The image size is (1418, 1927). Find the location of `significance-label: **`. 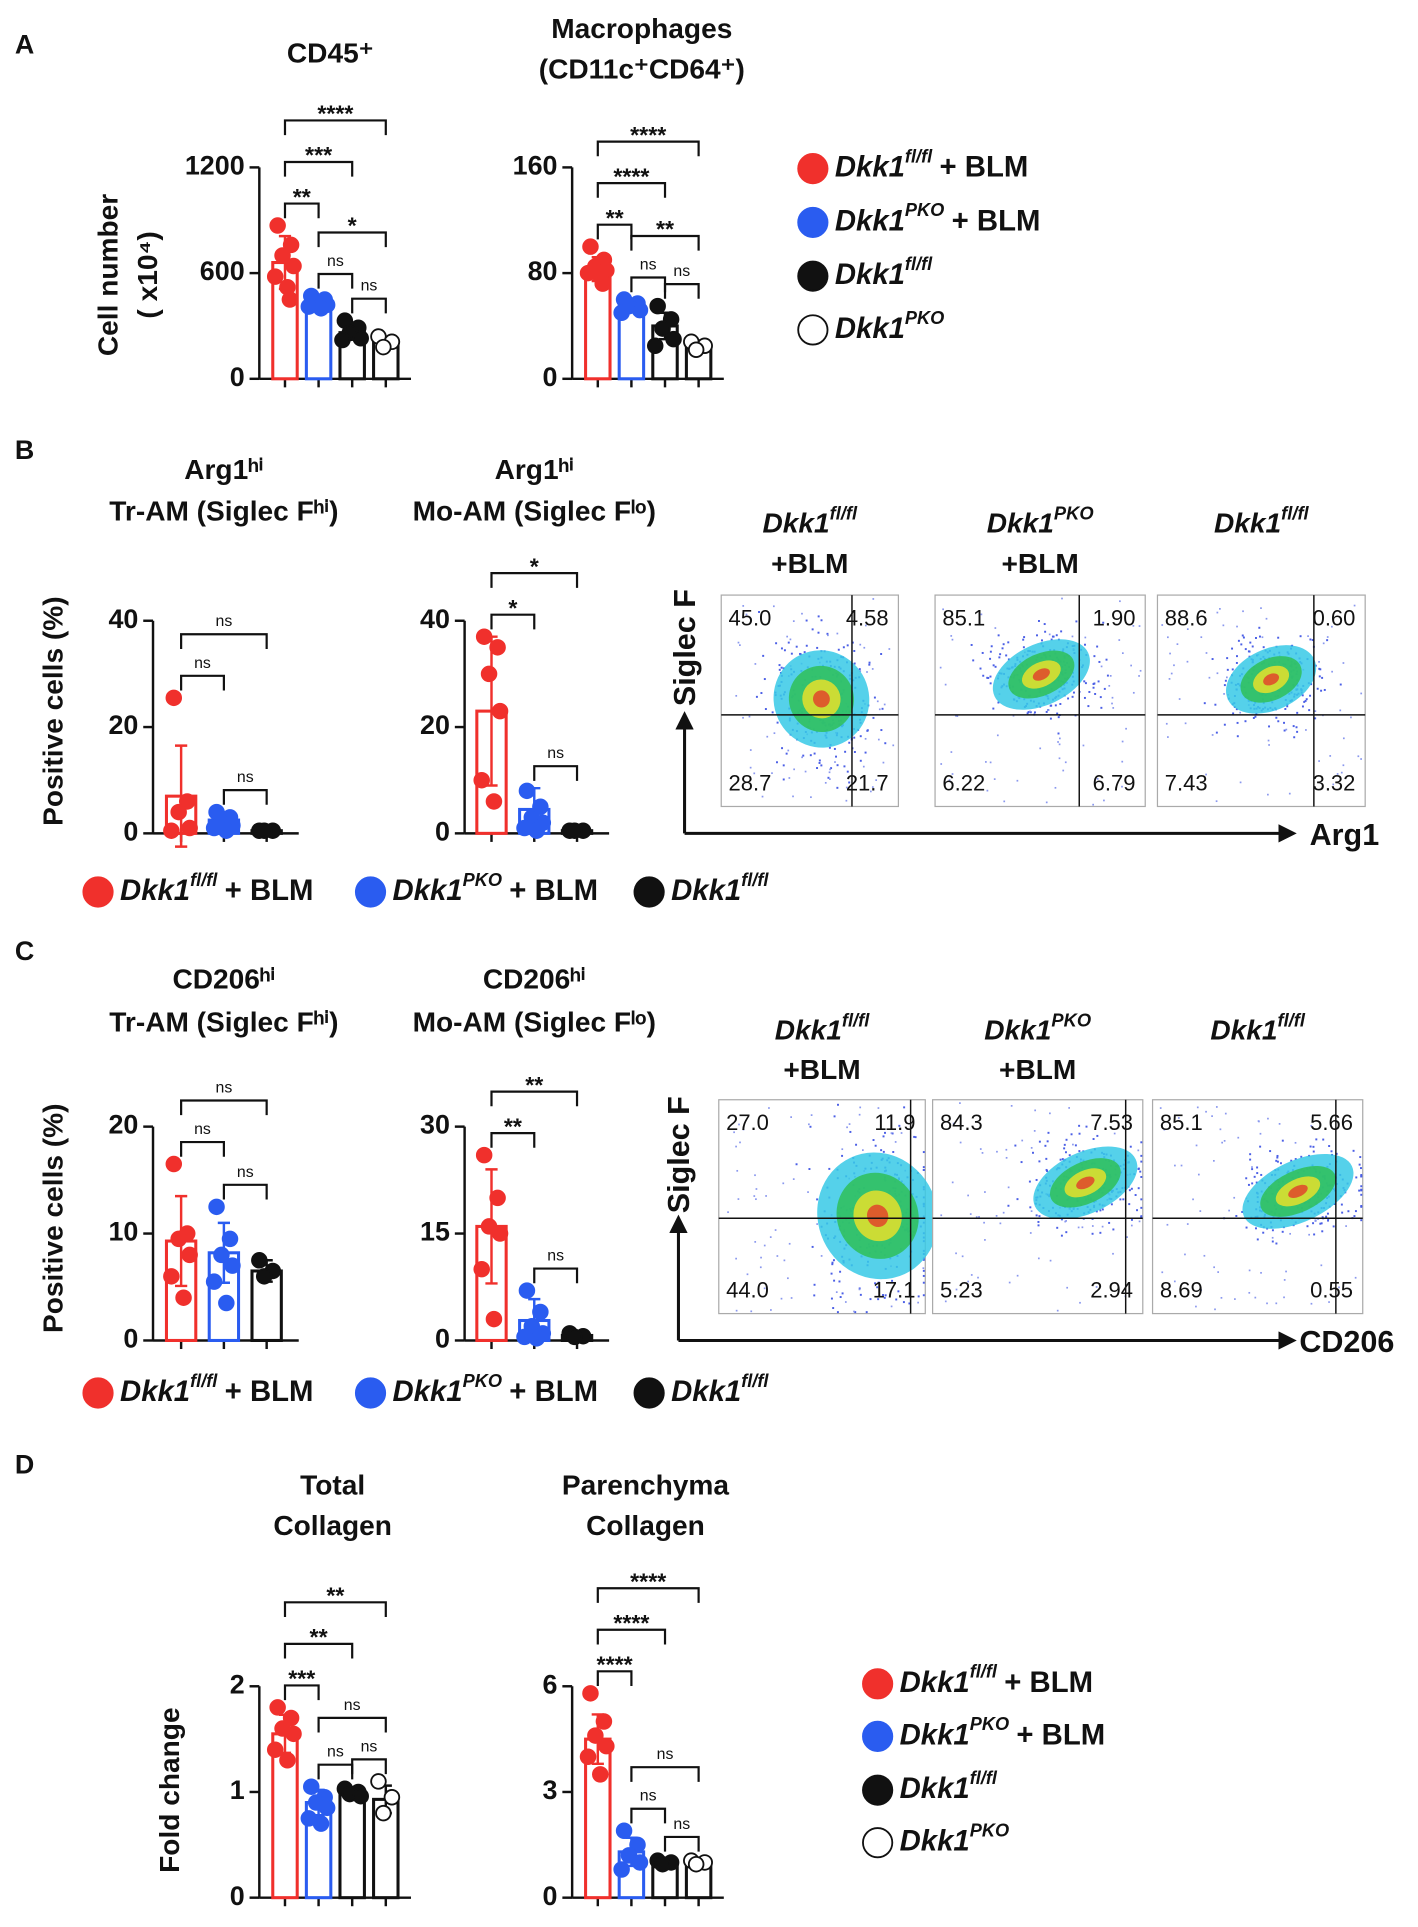

significance-label: ** is located at coordinates (665, 229).